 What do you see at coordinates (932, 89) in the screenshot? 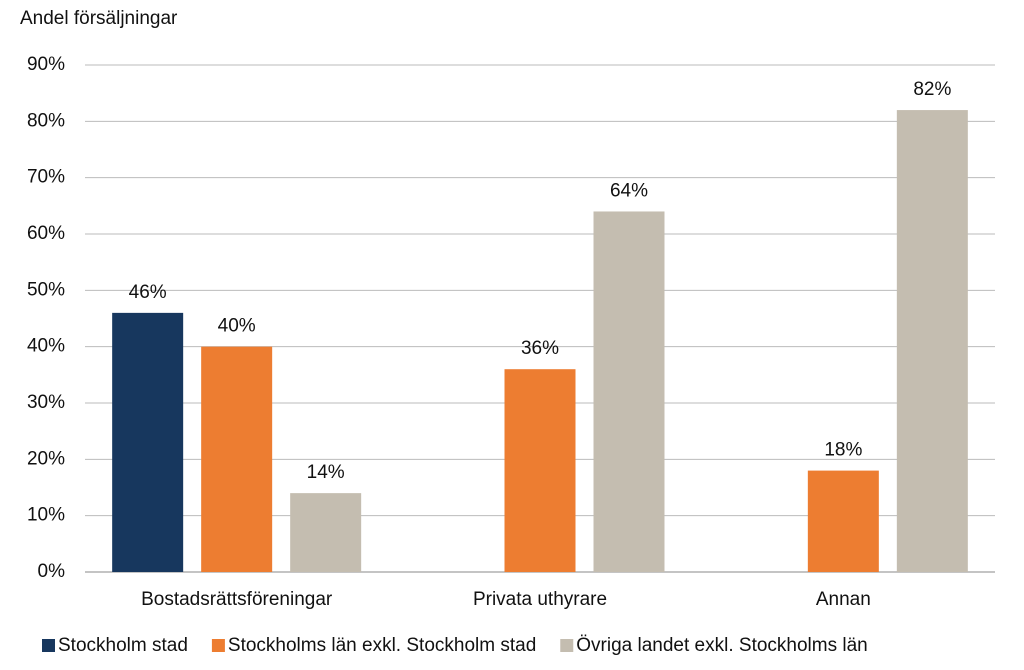
I see `value-label: 82%` at bounding box center [932, 89].